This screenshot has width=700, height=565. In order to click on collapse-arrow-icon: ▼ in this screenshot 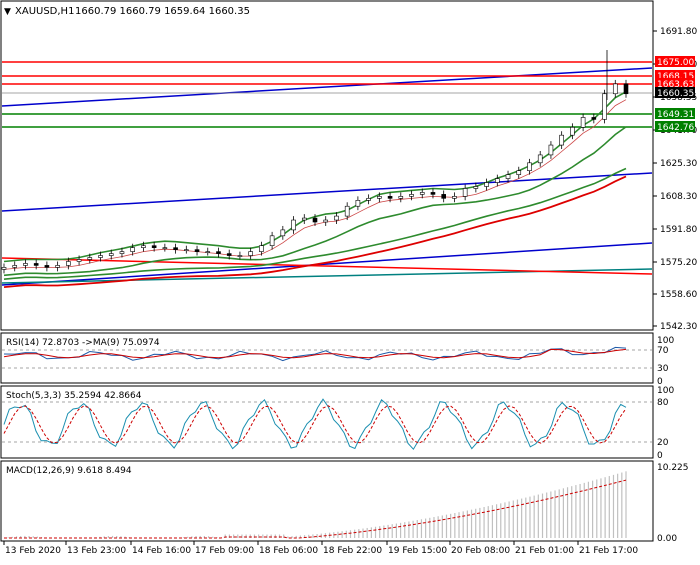, I will do `click(7, 12)`.